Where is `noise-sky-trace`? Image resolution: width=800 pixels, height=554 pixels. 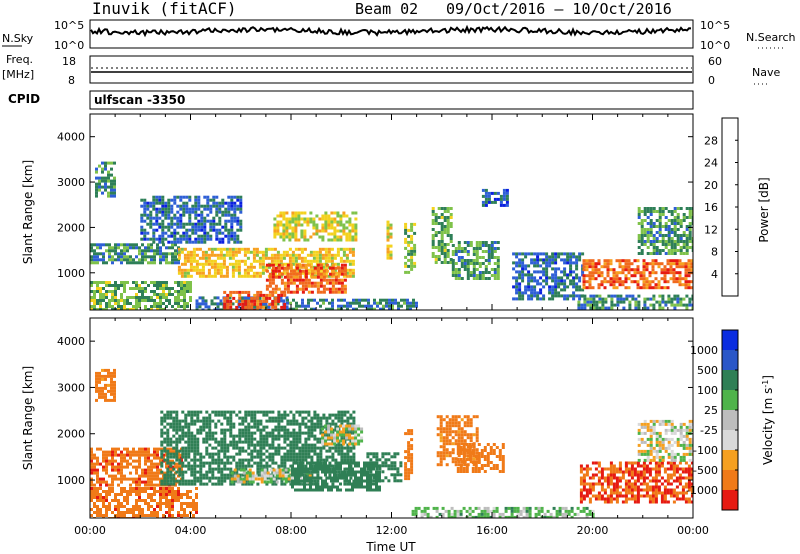
noise-sky-trace is located at coordinates (391, 31).